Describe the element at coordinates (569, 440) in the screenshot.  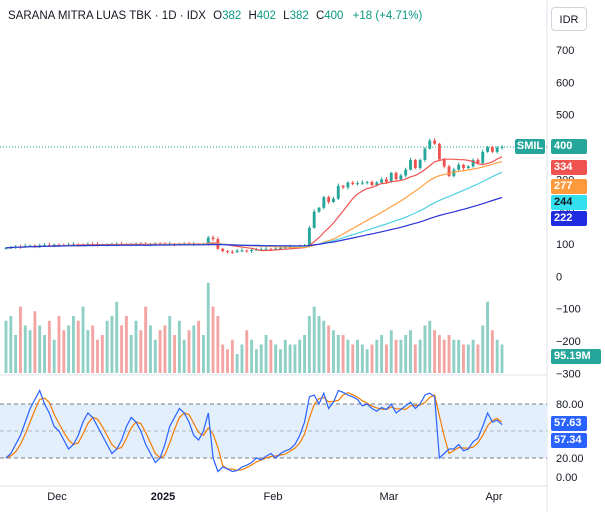
I see `stoch-d-badge: 57.34` at that location.